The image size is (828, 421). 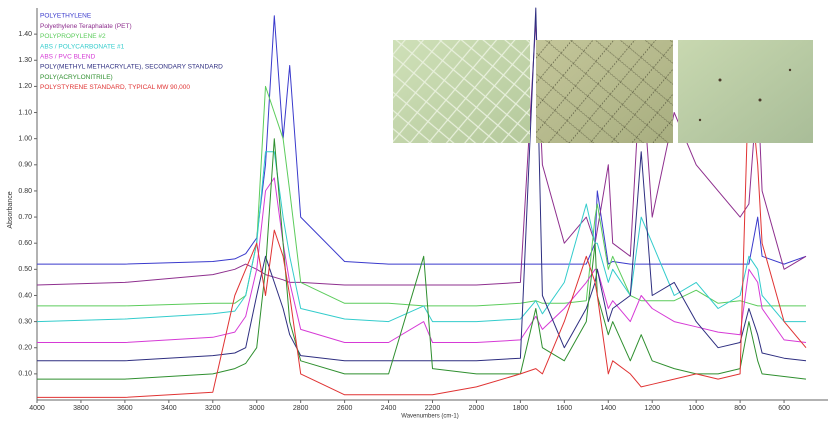 I want to click on y-tick-label: 0.20, so click(x=25, y=348).